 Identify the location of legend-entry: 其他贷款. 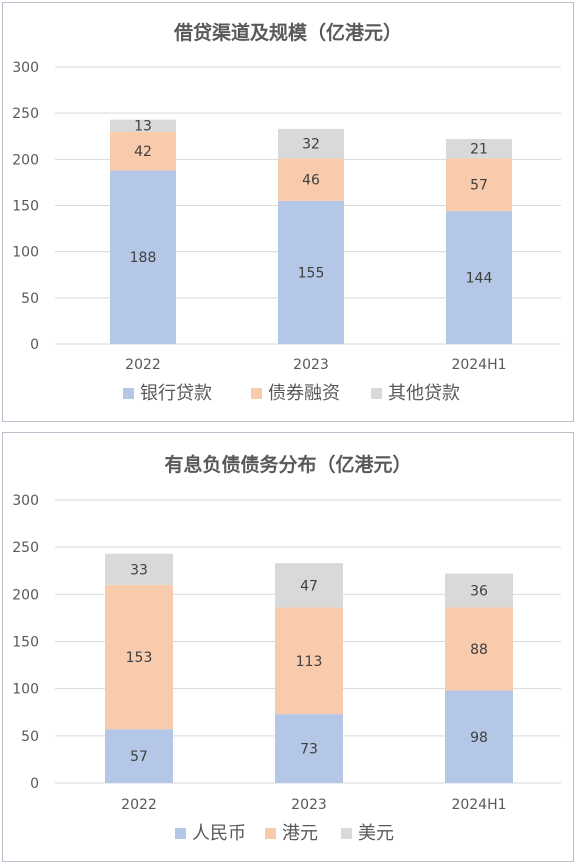
(424, 393).